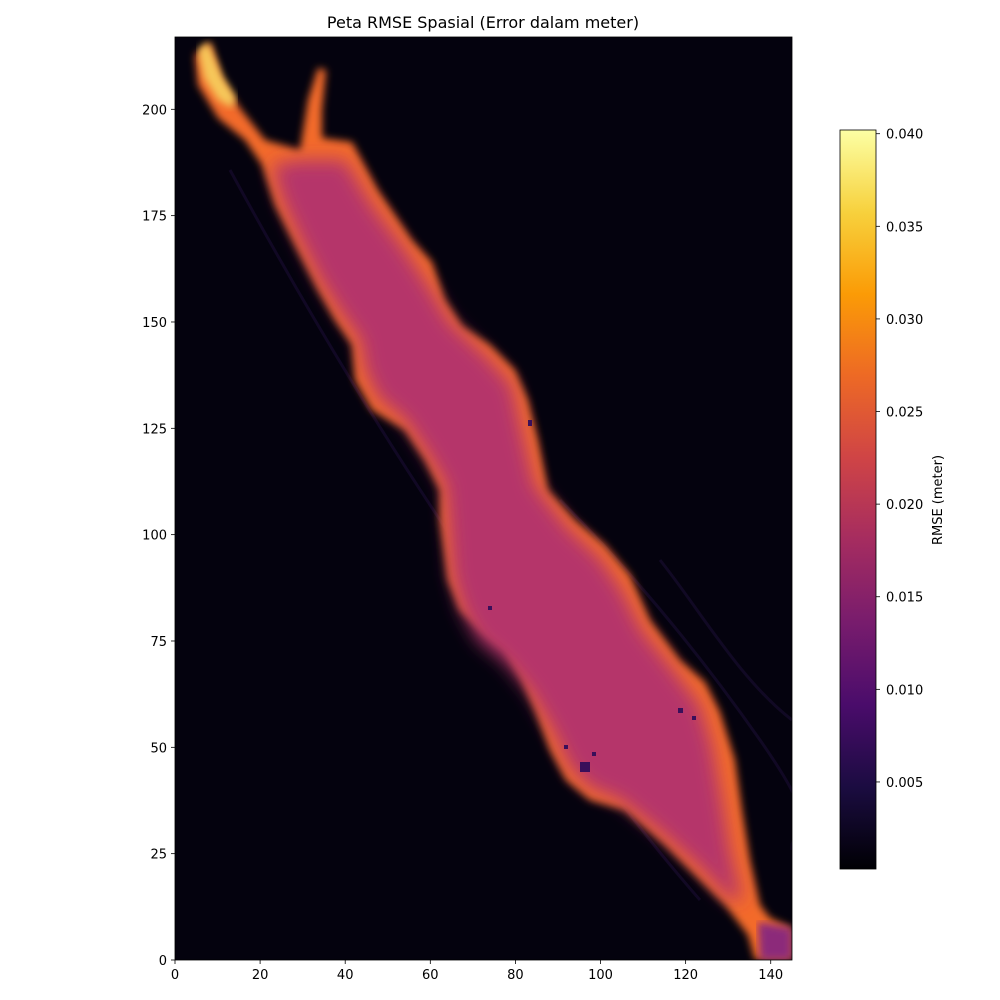  Describe the element at coordinates (163, 961) in the screenshot. I see `y-tick-label: 0` at that location.